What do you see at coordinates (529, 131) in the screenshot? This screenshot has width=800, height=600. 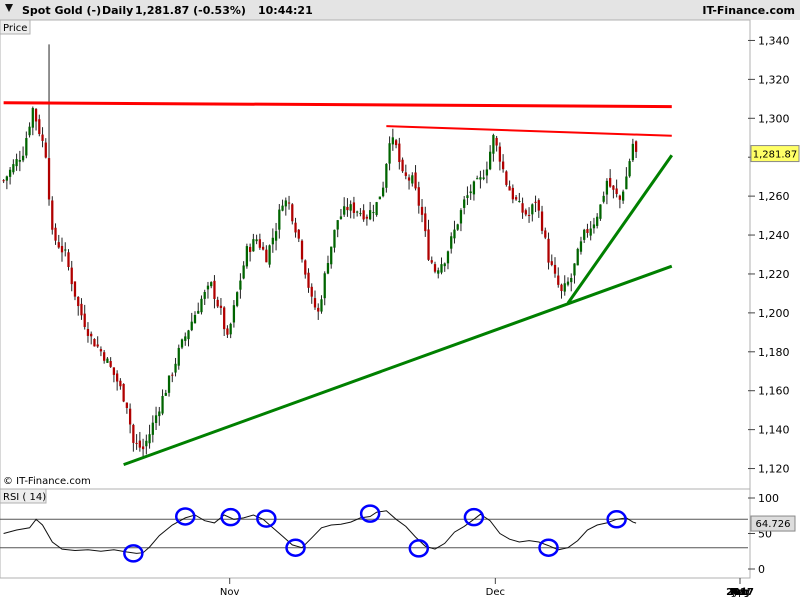 I see `resistance-trendline` at bounding box center [529, 131].